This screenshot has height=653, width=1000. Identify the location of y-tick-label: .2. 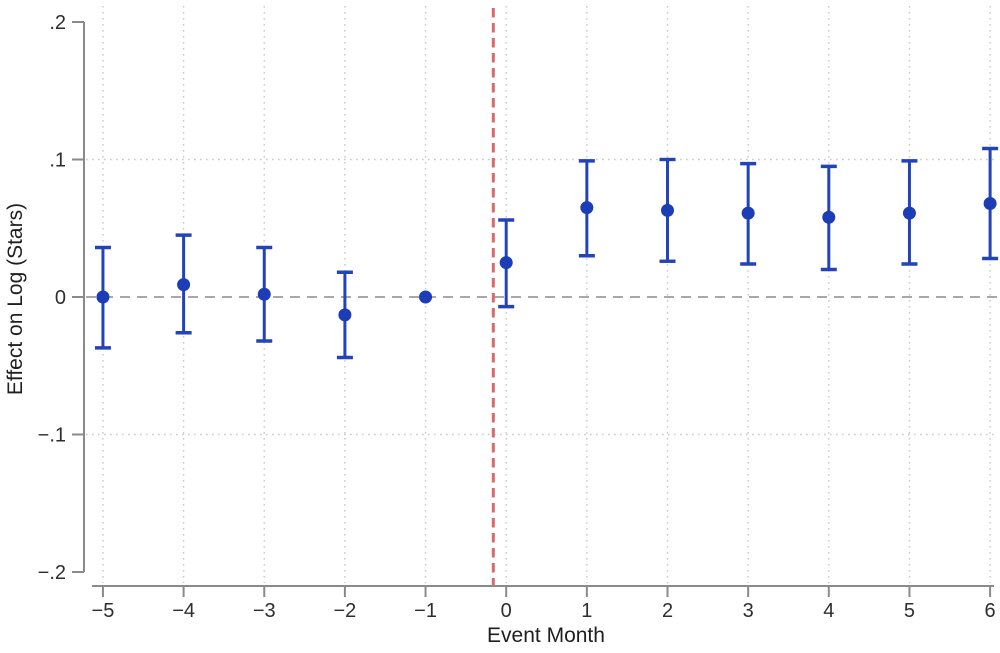
(57, 23).